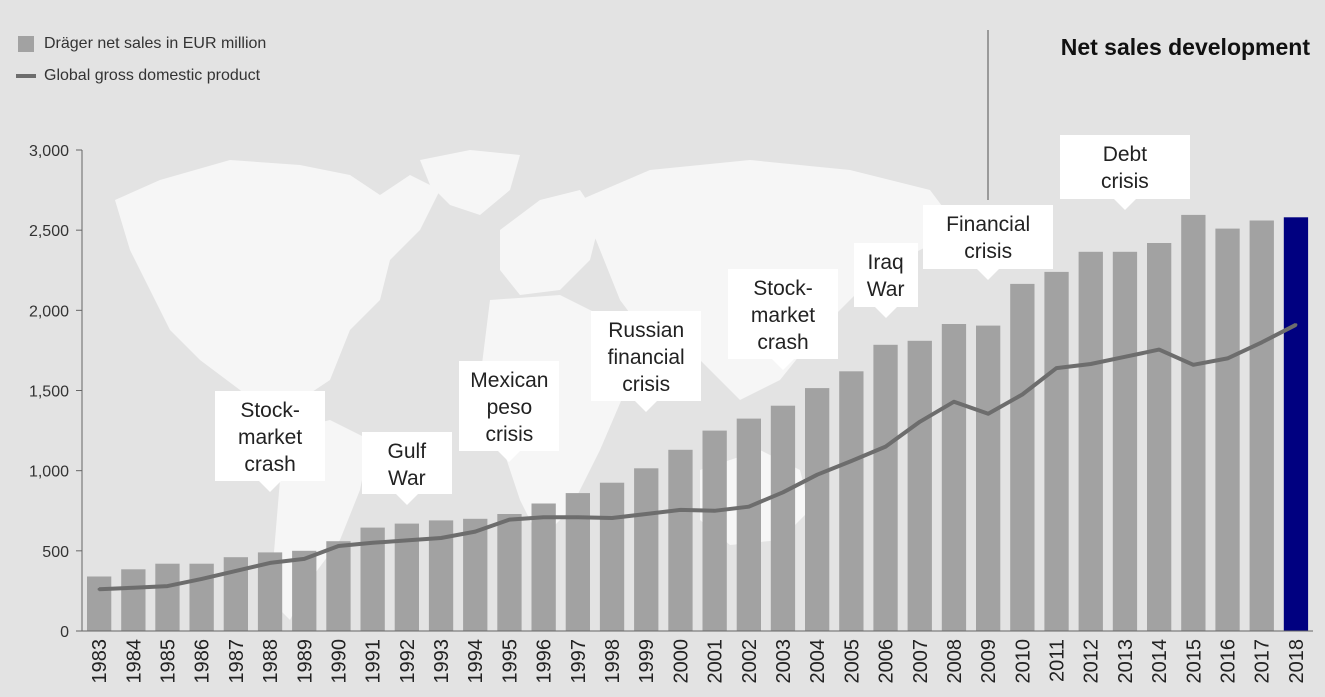  What do you see at coordinates (236, 571) in the screenshot?
I see `gdp-point-1987` at bounding box center [236, 571].